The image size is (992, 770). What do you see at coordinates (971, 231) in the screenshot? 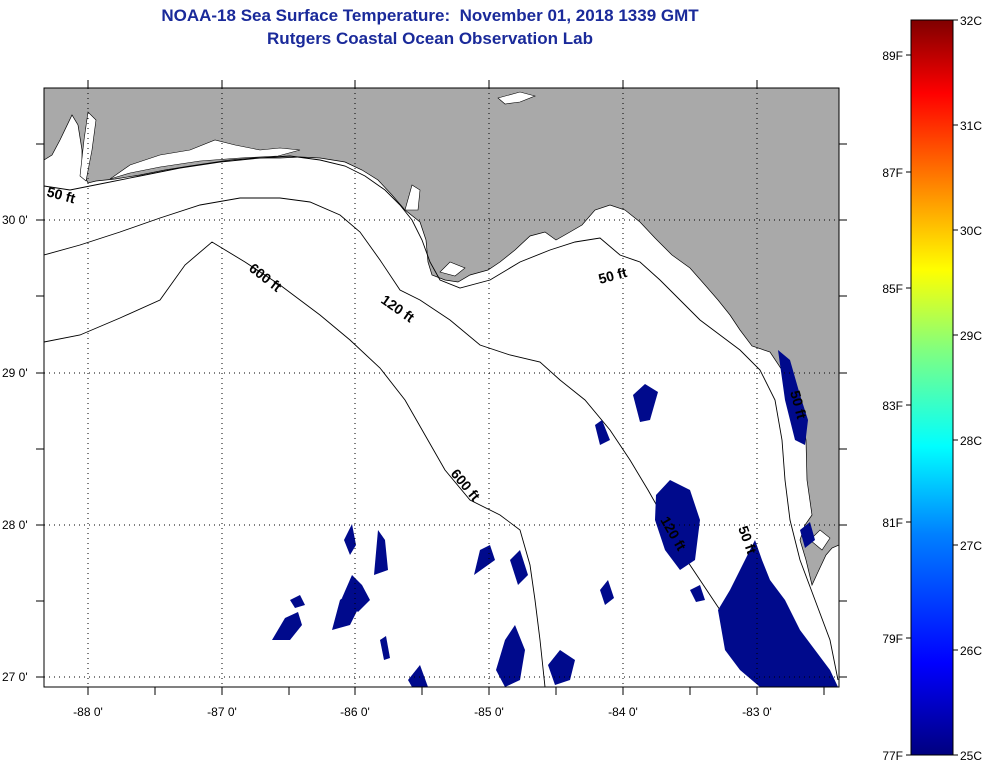
I see `colorbar-c-30: 30C` at bounding box center [971, 231].